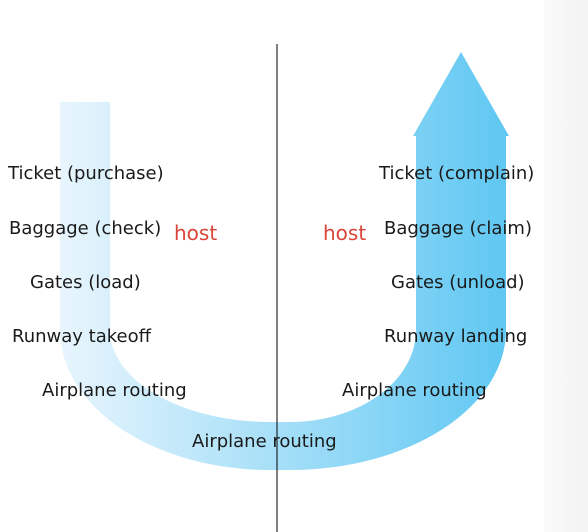 The image size is (588, 532). What do you see at coordinates (344, 233) in the screenshot?
I see `right-host-label: host` at bounding box center [344, 233].